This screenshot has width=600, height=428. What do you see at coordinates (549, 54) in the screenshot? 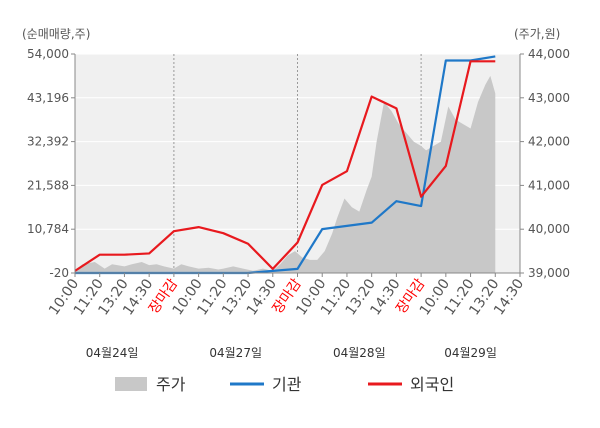
I see `right-tick-label: 44,000` at bounding box center [549, 54].